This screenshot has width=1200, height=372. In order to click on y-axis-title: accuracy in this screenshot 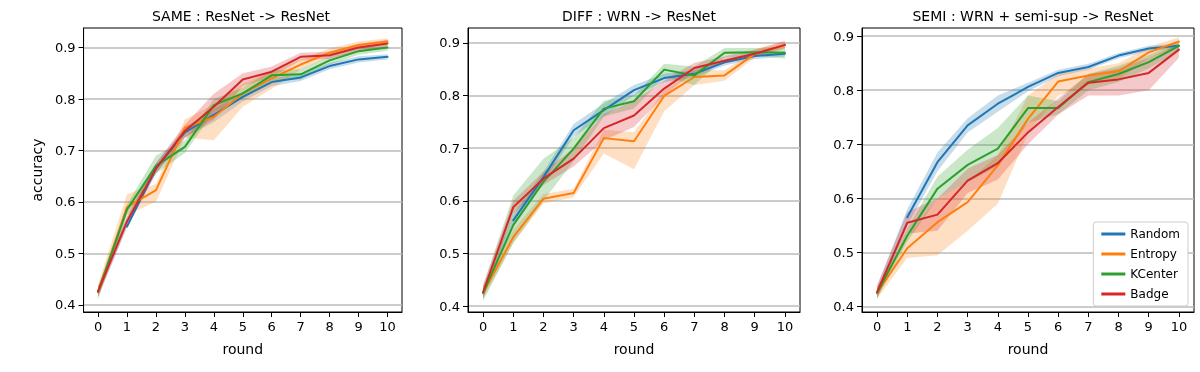, I will do `click(37, 170)`.